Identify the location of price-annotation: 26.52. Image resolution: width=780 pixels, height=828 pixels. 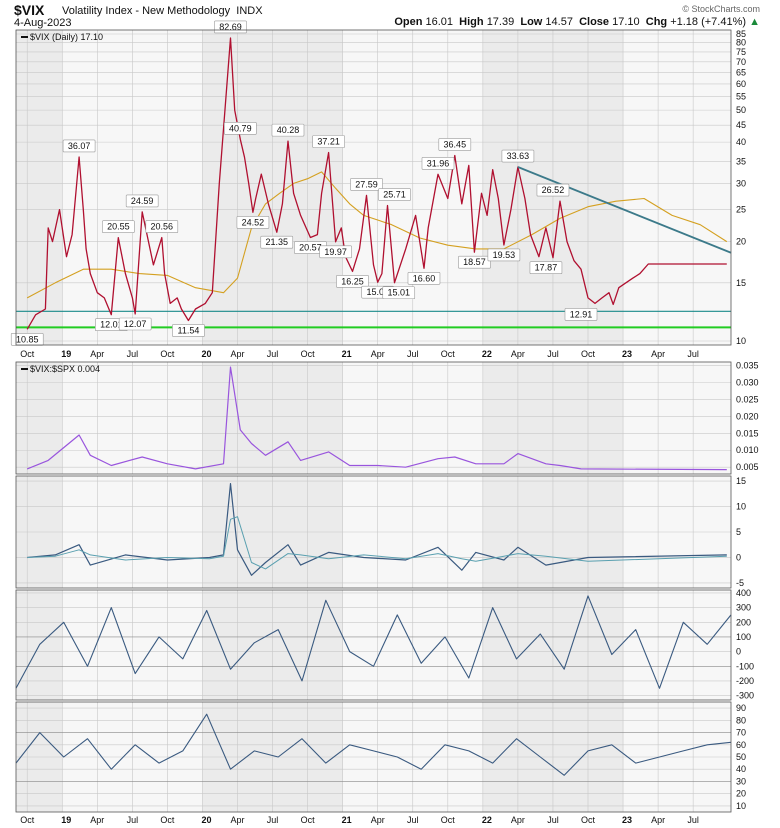
(553, 190).